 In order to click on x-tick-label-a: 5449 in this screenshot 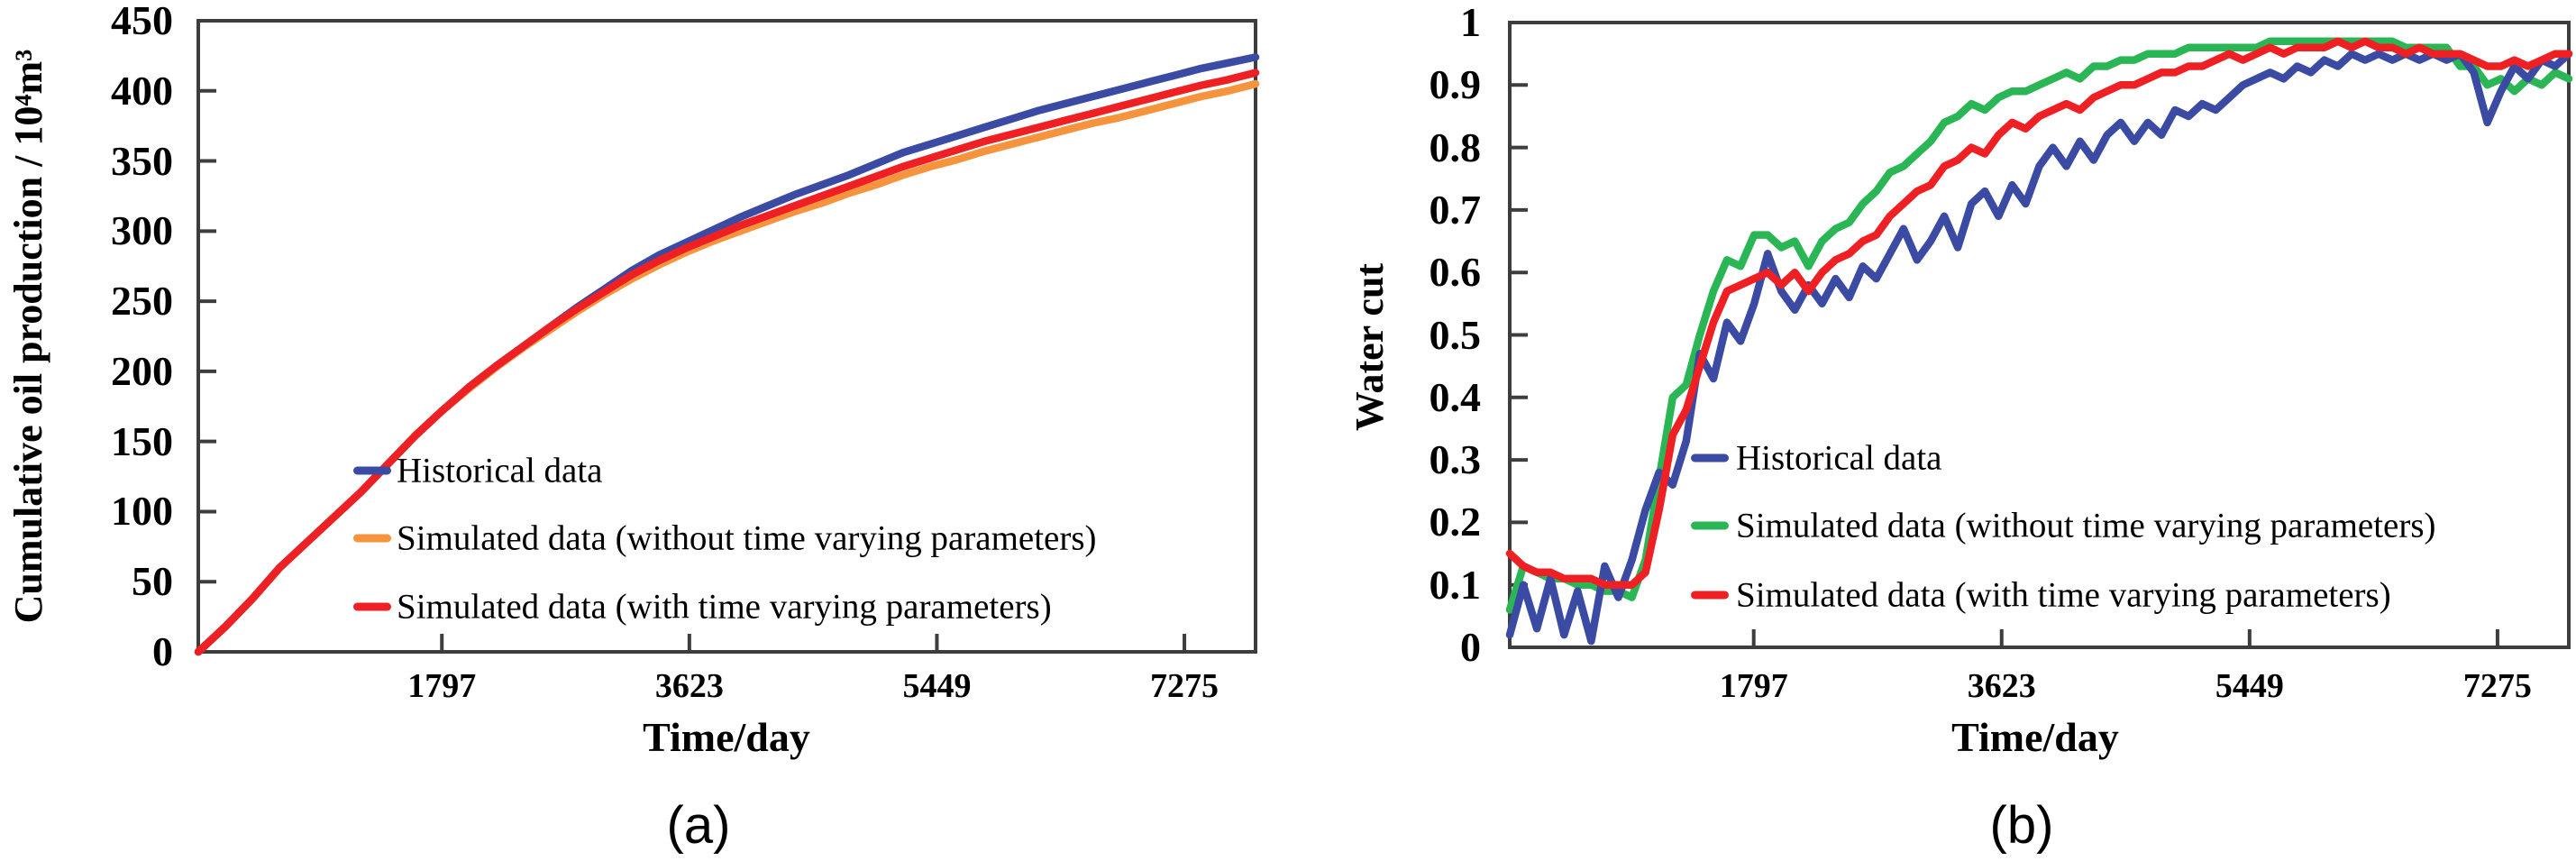, I will do `click(937, 686)`.